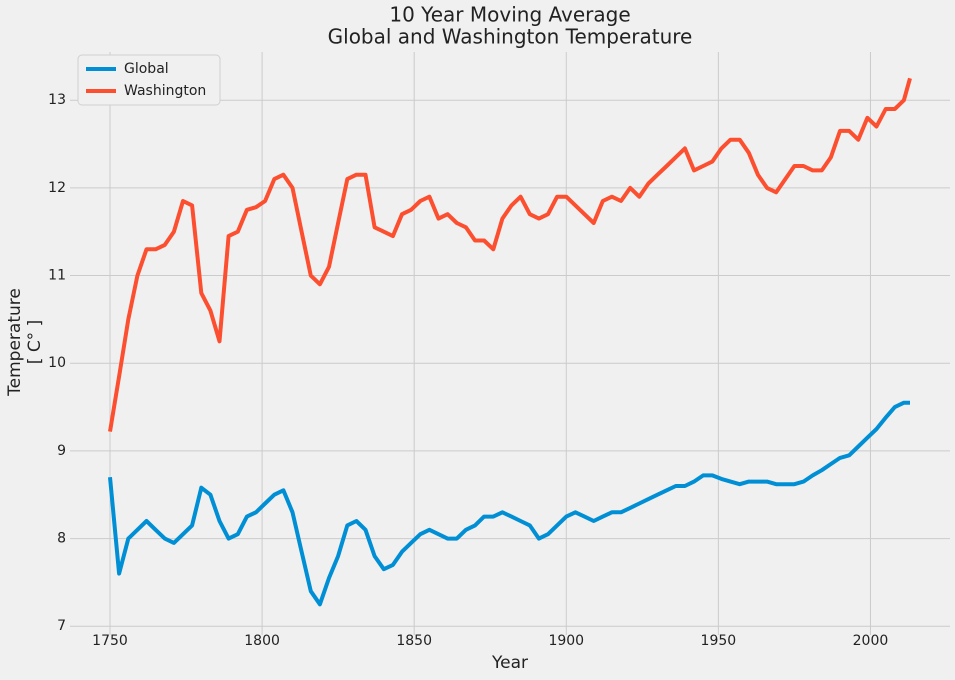 Image resolution: width=955 pixels, height=680 pixels. Describe the element at coordinates (61, 626) in the screenshot. I see `y-tick-label: 7` at that location.